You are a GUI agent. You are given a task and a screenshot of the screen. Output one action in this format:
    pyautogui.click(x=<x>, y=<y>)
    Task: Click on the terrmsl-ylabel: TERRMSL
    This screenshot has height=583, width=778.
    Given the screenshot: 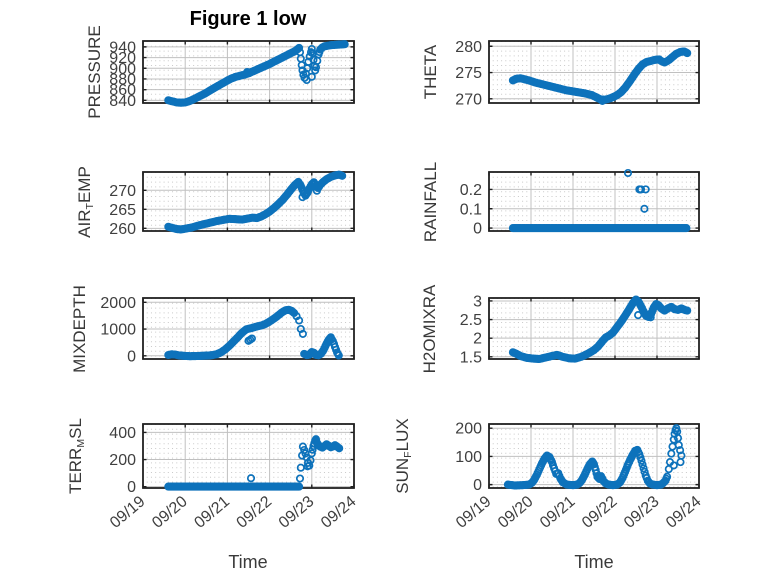 What is the action you would take?
    pyautogui.click(x=76, y=456)
    